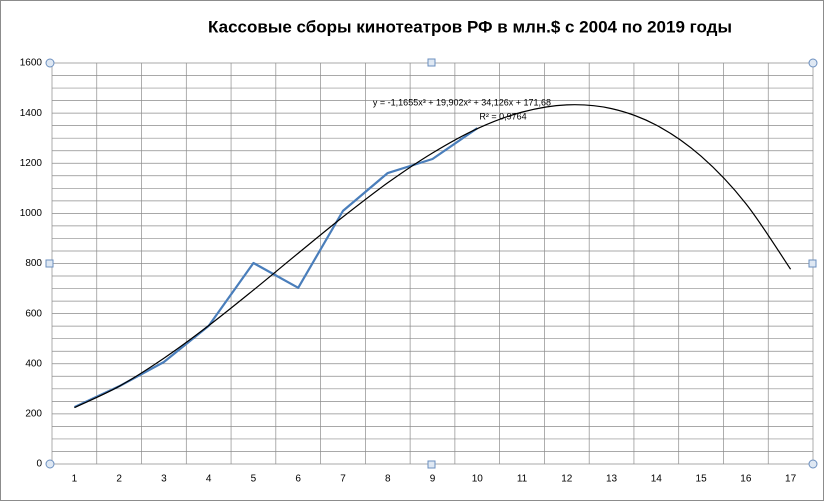 This screenshot has width=824, height=501. What do you see at coordinates (31, 113) in the screenshot?
I see `y-tick-label: 1400` at bounding box center [31, 113].